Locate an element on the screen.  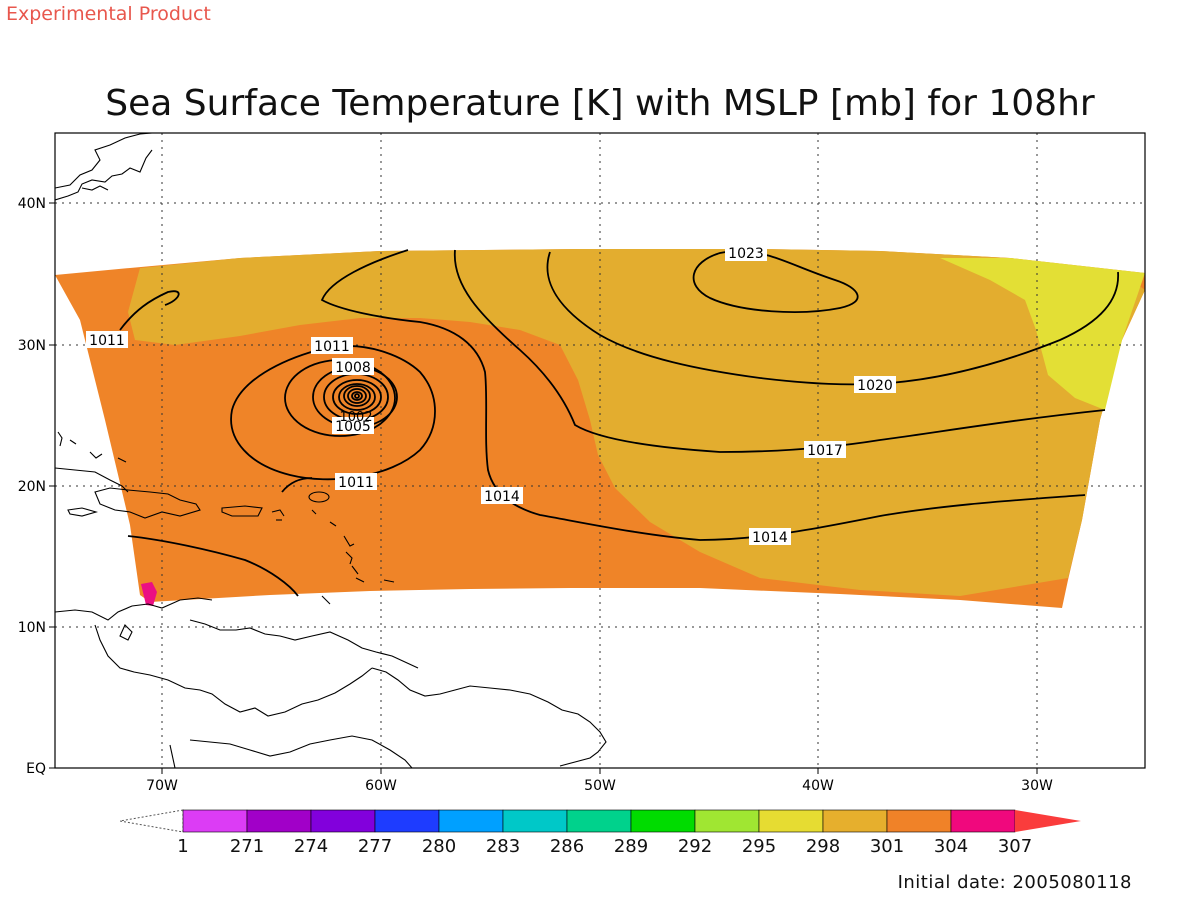
colorbar-tick-label: 274 is located at coordinates (311, 846).